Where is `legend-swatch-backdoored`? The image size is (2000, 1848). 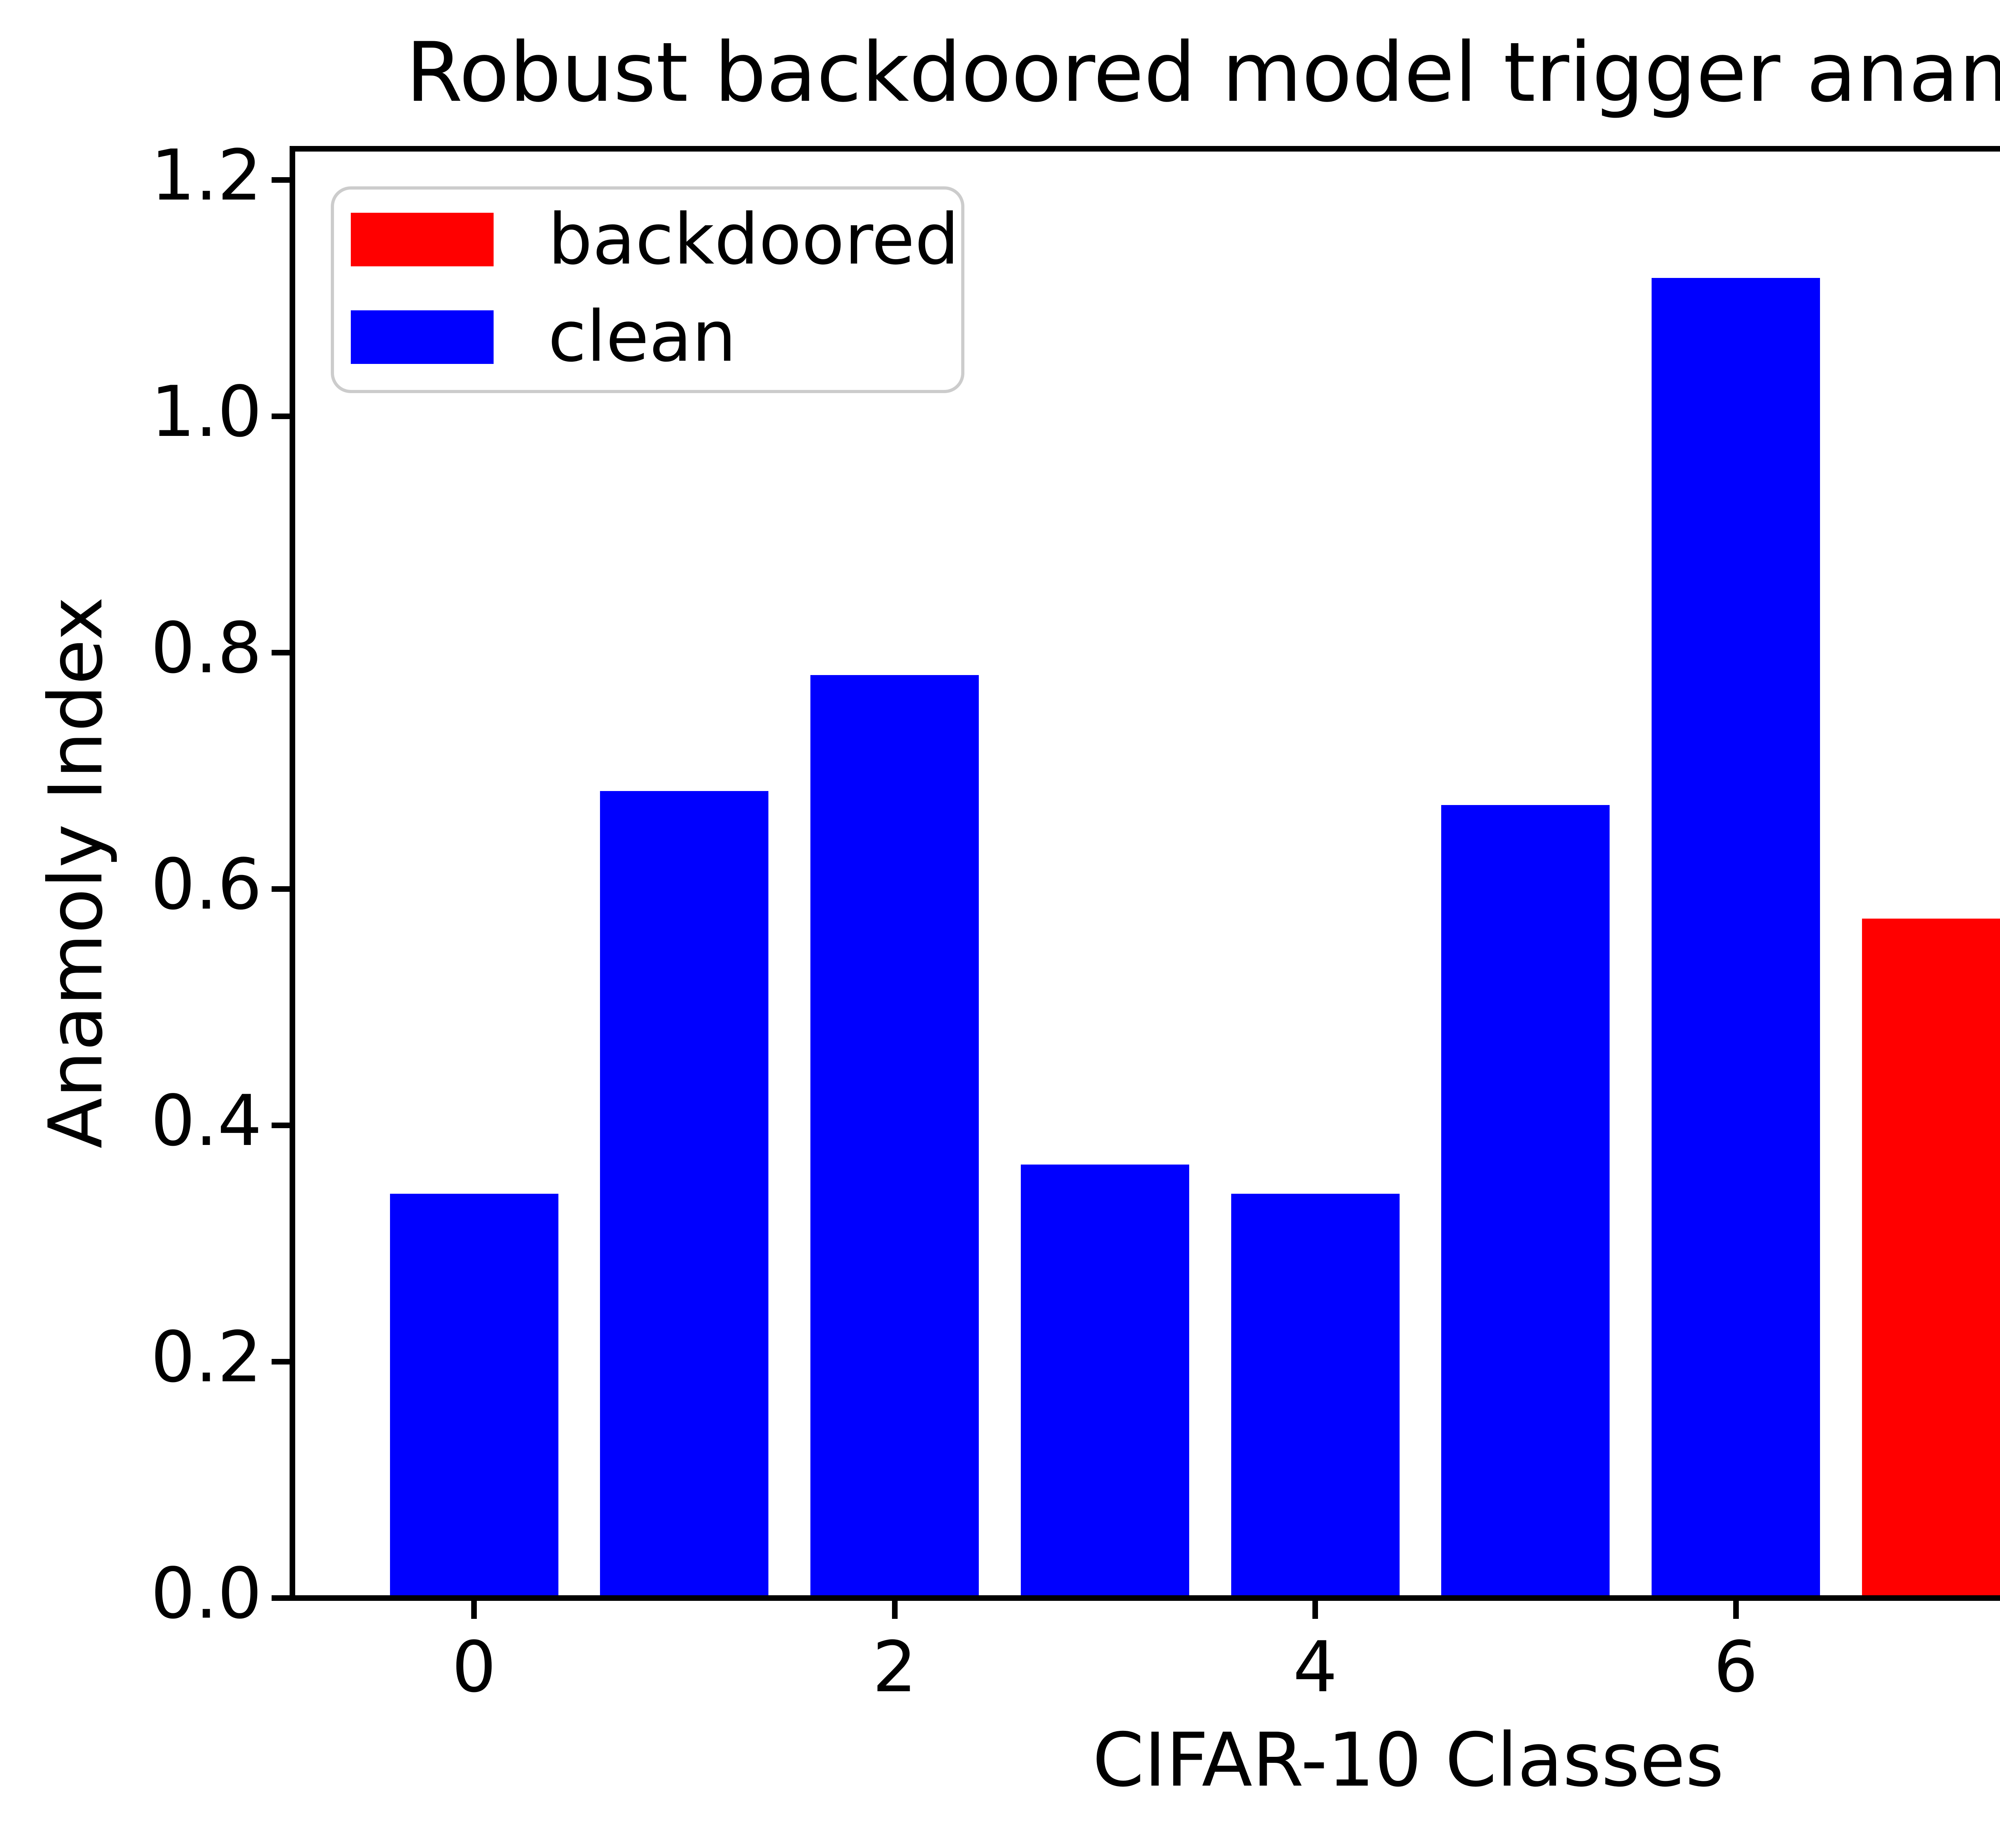
legend-swatch-backdoored is located at coordinates (422, 240).